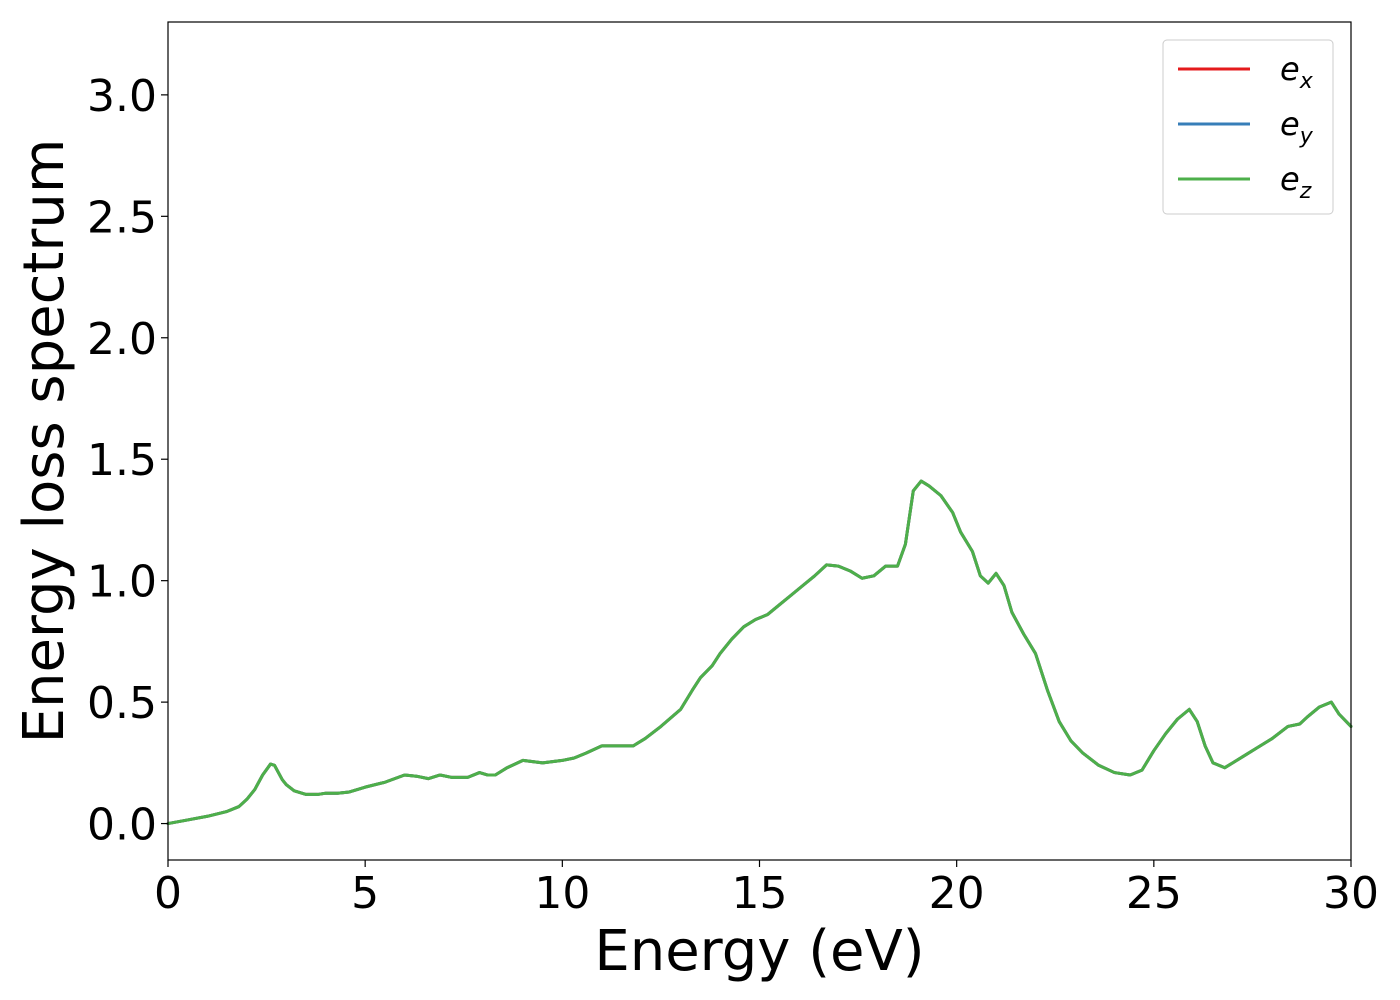 The height and width of the screenshot is (1000, 1400). I want to click on legend-box, so click(1248, 127).